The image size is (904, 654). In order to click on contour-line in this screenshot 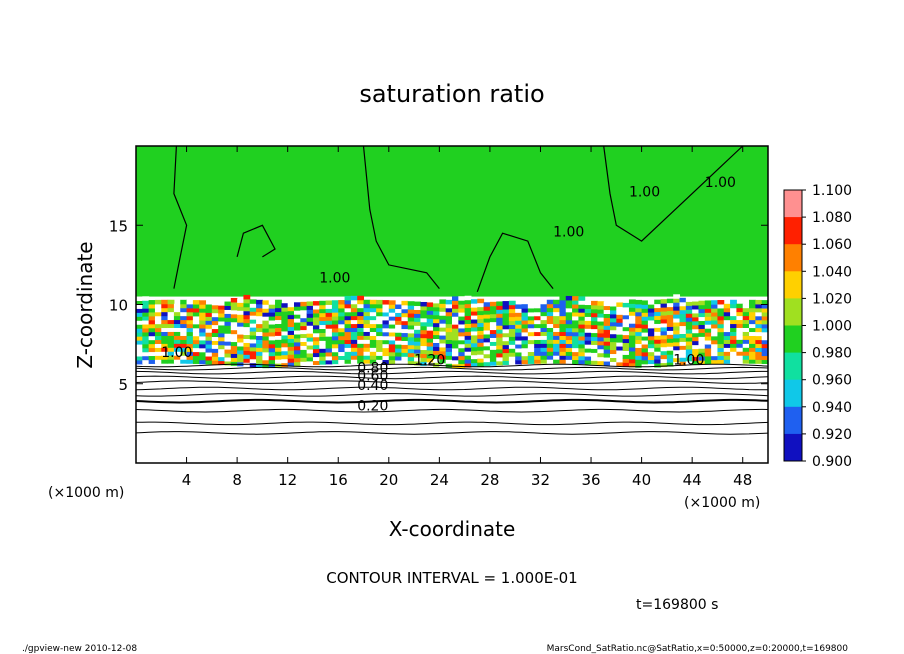, I will do `click(452, 410)`.